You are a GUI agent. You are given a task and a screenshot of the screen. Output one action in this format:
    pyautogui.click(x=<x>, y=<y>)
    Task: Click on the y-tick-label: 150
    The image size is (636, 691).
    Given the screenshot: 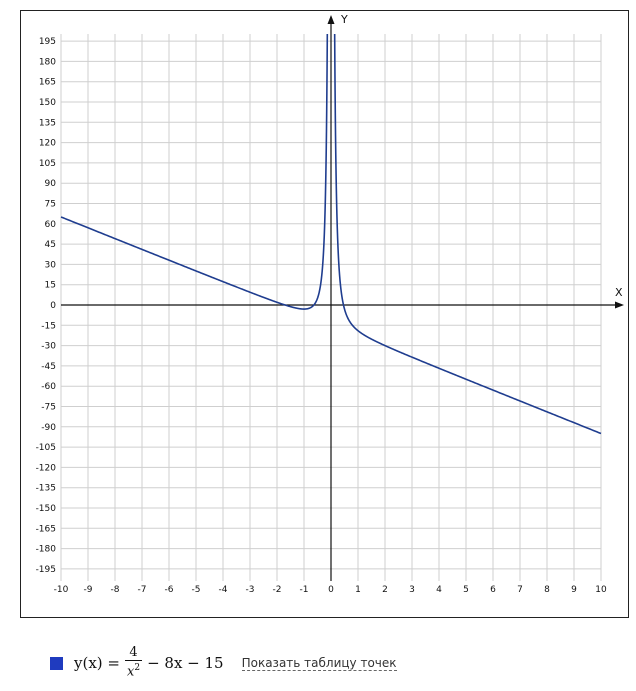 What is the action you would take?
    pyautogui.click(x=47, y=103)
    